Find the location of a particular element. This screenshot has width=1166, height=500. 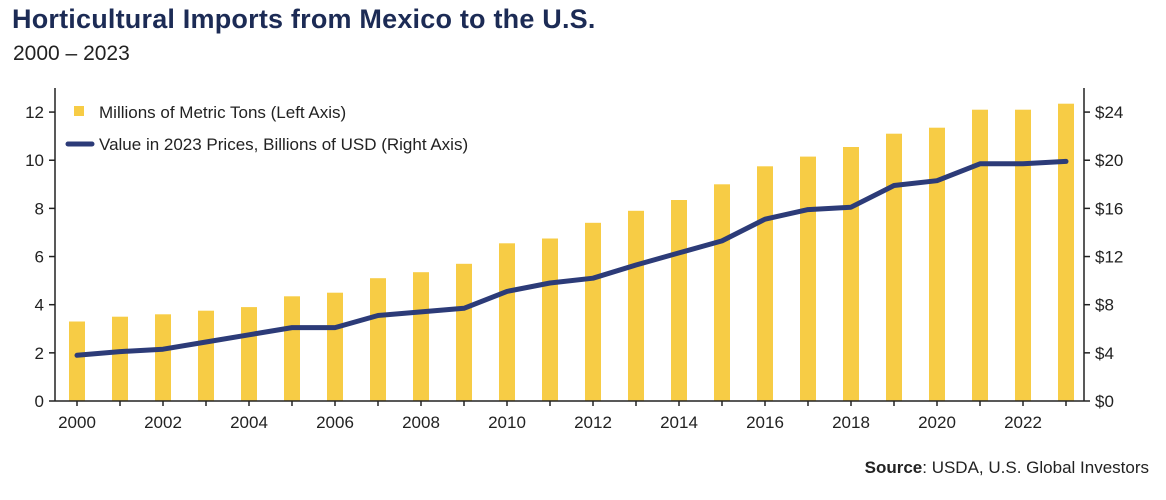

source-text: : USDA, U.S. Global Investors is located at coordinates (1035, 467).